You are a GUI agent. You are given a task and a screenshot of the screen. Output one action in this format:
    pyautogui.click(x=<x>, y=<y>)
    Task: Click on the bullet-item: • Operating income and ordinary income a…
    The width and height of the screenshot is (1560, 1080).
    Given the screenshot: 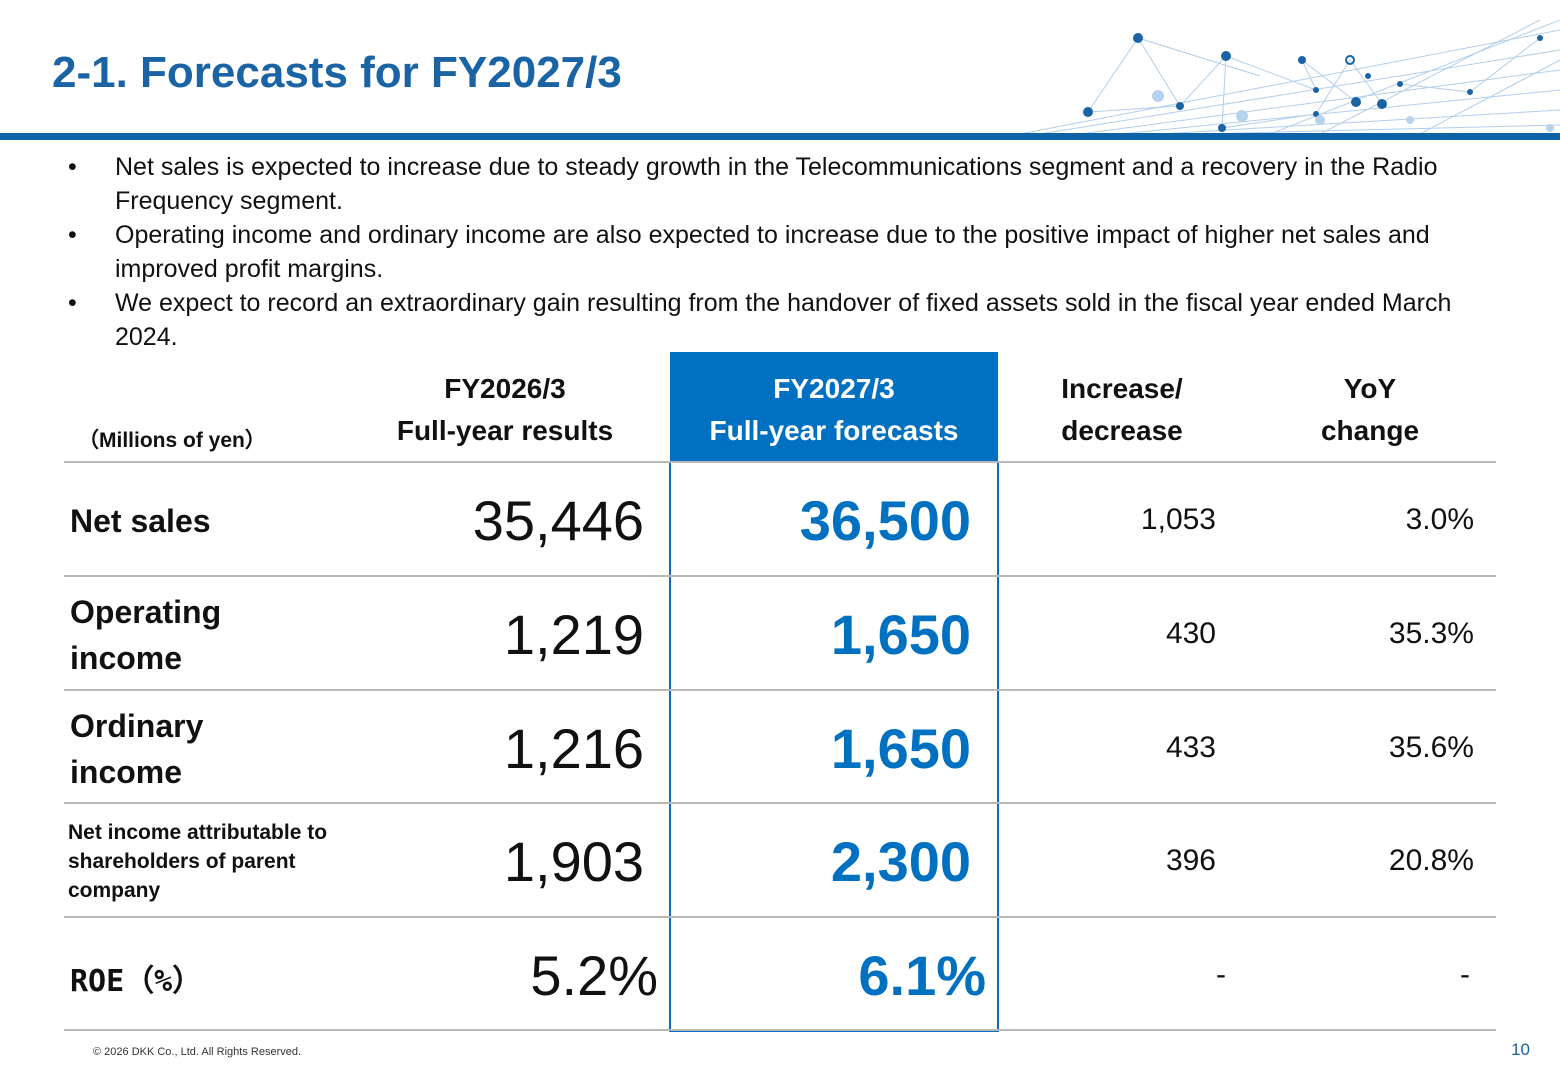 What is the action you would take?
    pyautogui.click(x=772, y=252)
    